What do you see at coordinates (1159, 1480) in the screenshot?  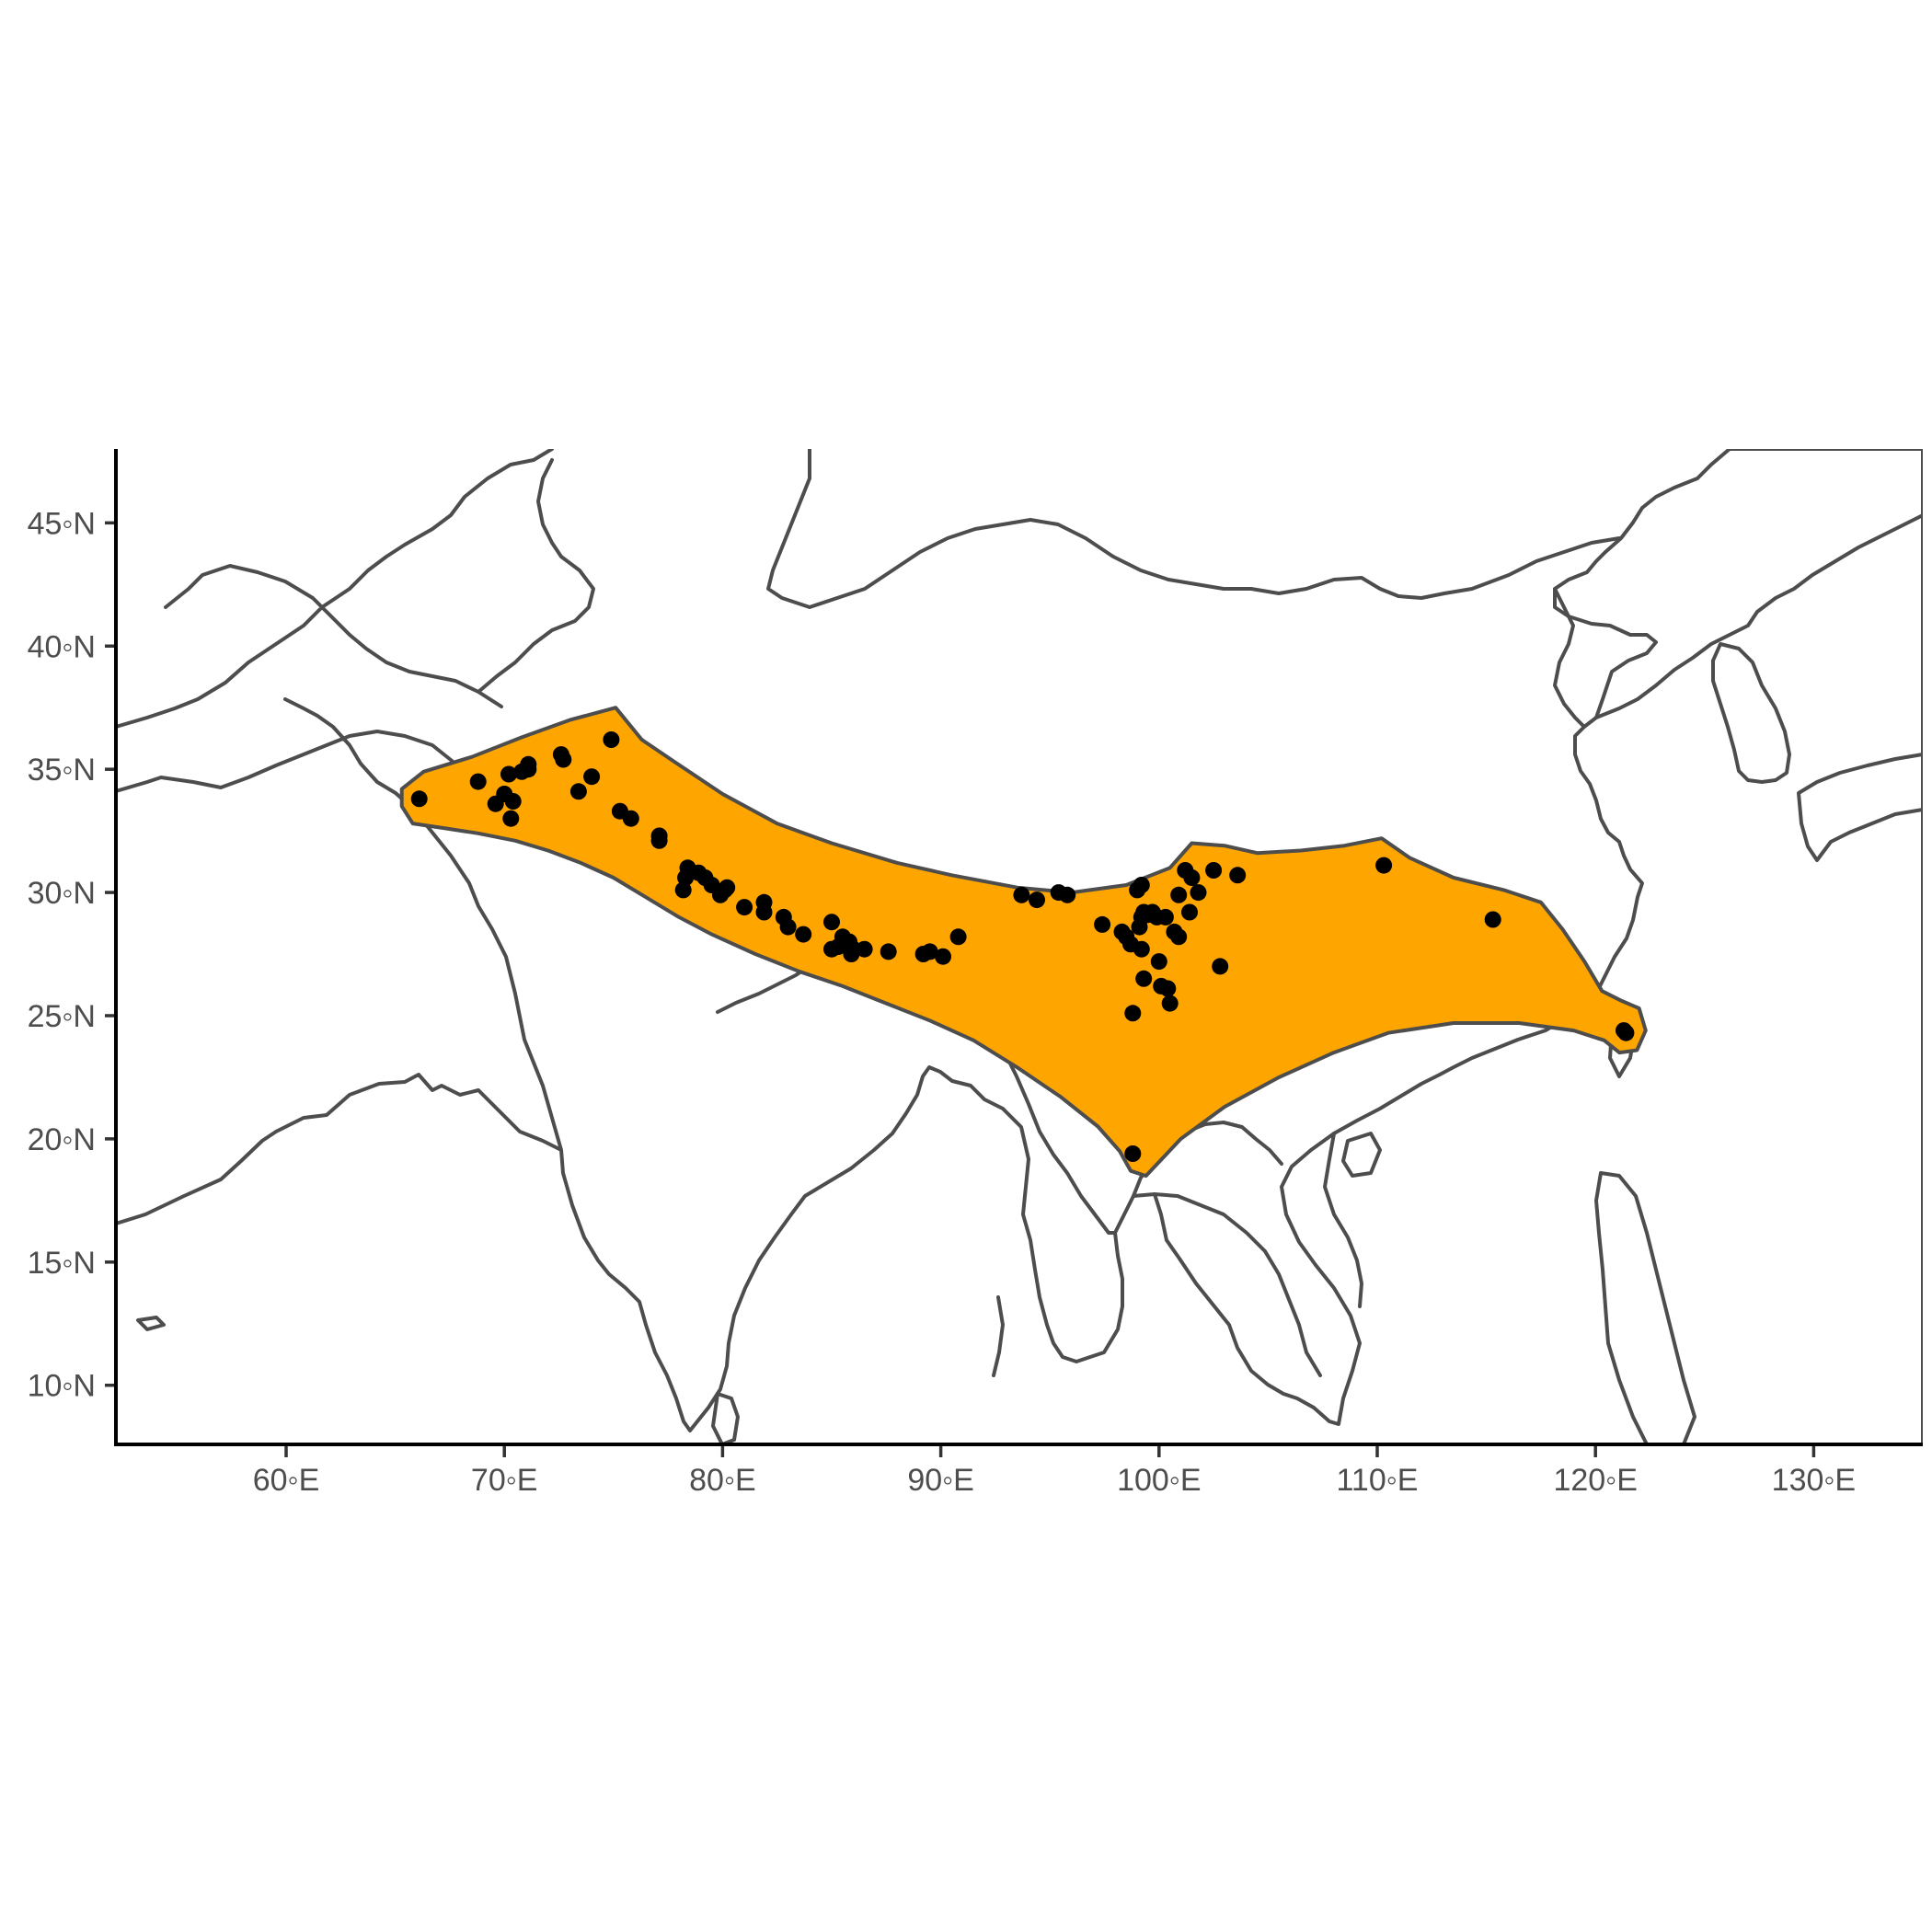 I see `x-axis-tick-label: 100◦E` at bounding box center [1159, 1480].